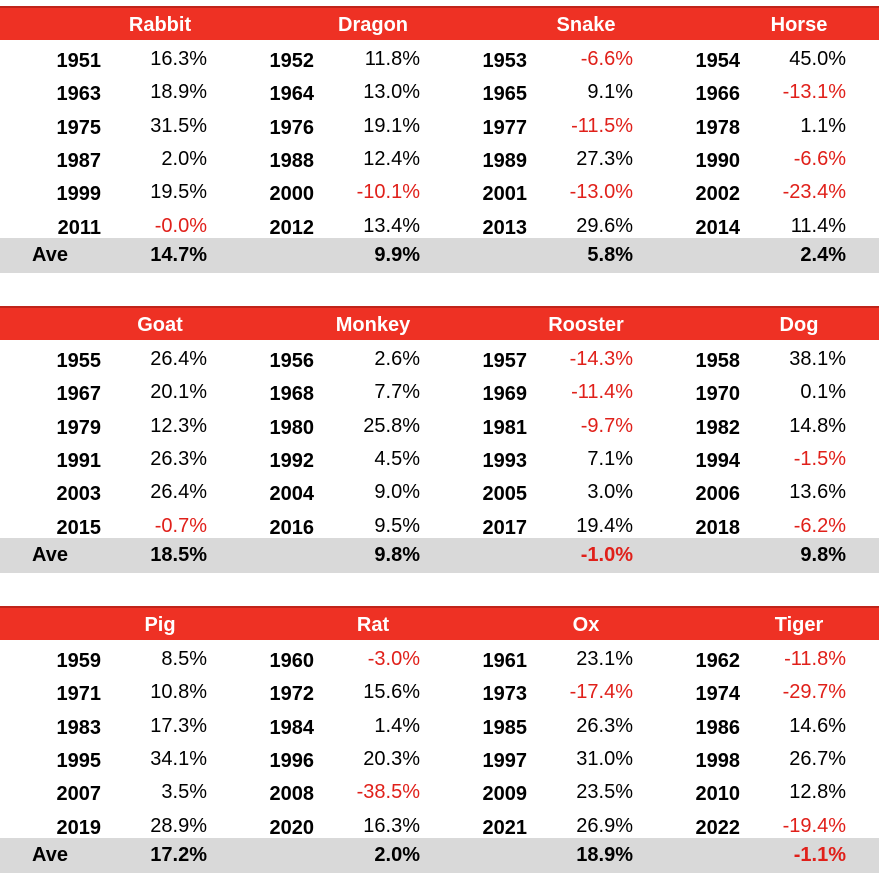 This screenshot has height=877, width=879. What do you see at coordinates (439, 255) in the screenshot?
I see `average-row: Ave 14.7% 9.9% 5.8% 2.4%` at bounding box center [439, 255].